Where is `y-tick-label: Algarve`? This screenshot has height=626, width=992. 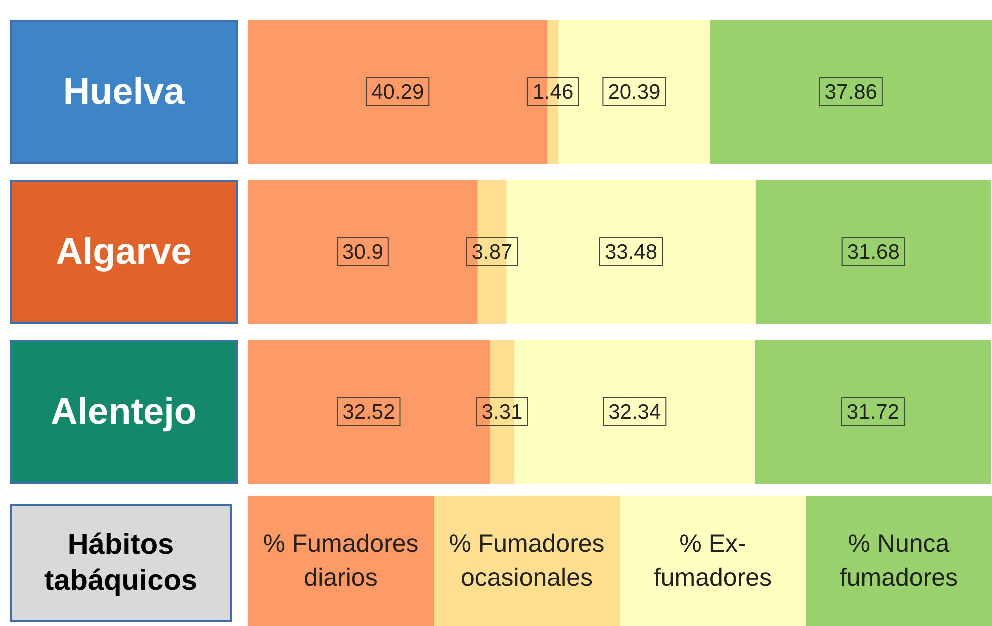
y-tick-label: Algarve is located at coordinates (124, 252).